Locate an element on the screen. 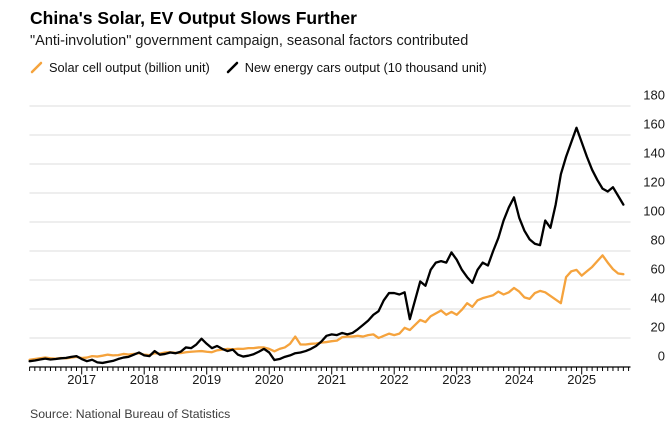 Image resolution: width=671 pixels, height=437 pixels. y-axis-label: 60 is located at coordinates (658, 269).